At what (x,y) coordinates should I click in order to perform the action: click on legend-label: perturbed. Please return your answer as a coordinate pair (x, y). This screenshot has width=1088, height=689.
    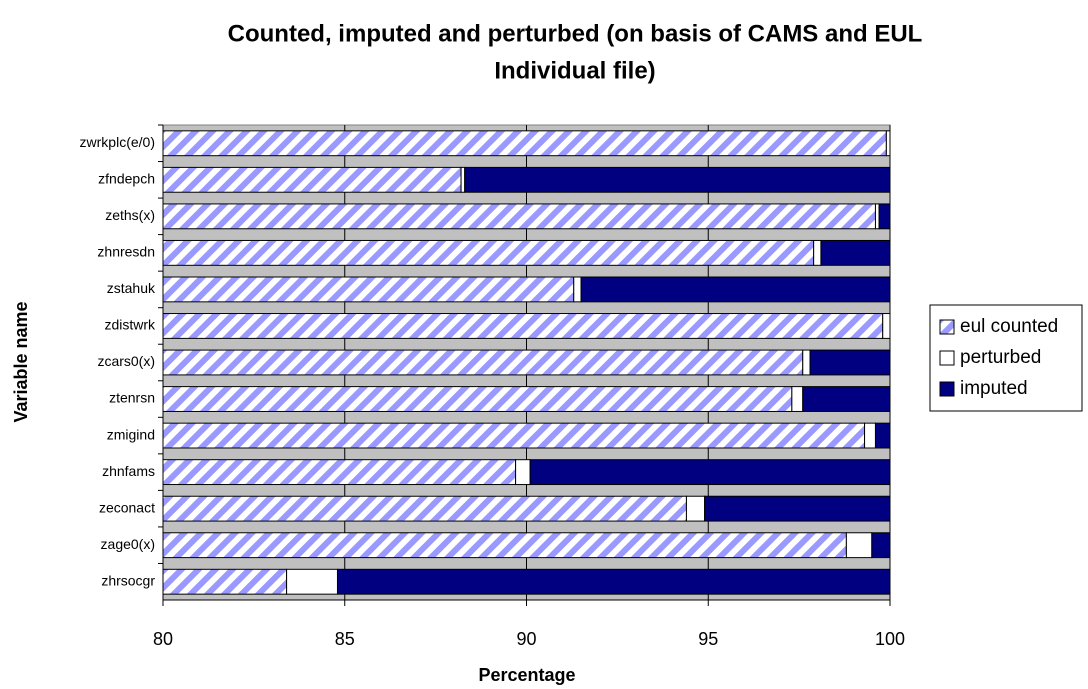
    Looking at the image, I should click on (1000, 357).